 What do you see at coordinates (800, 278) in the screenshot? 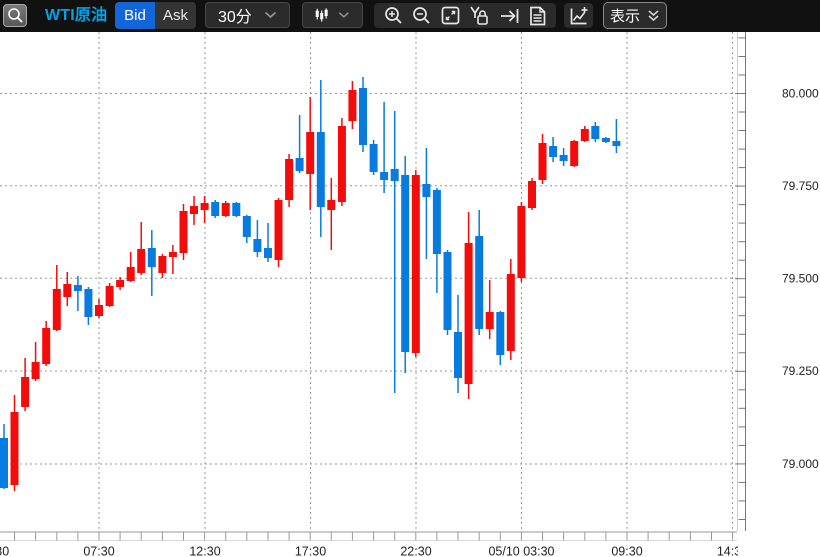
I see `svg-text: 79.500` at bounding box center [800, 278].